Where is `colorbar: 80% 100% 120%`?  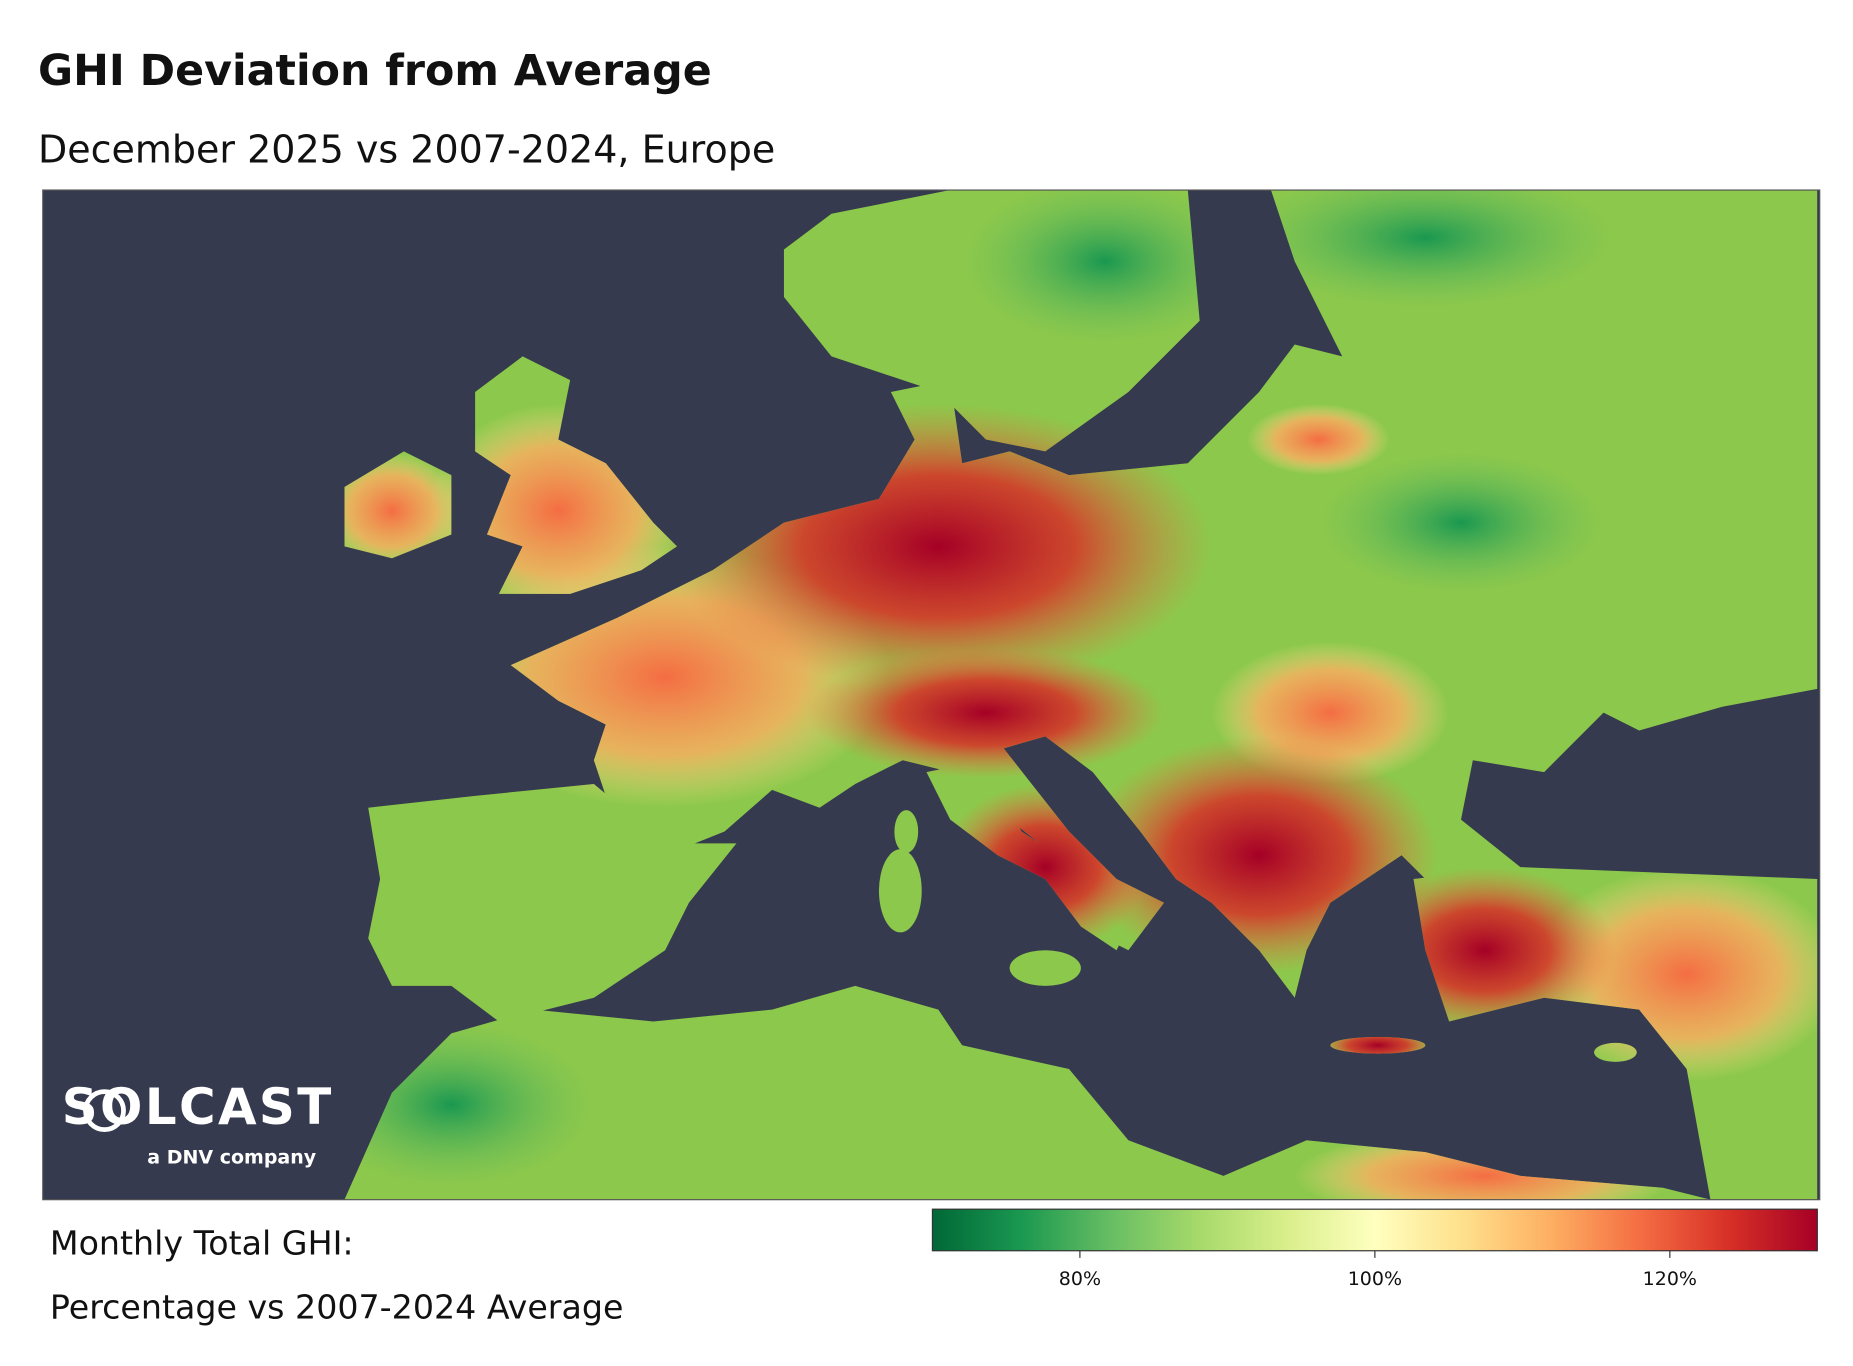 colorbar: 80% 100% 120% is located at coordinates (1374, 1249).